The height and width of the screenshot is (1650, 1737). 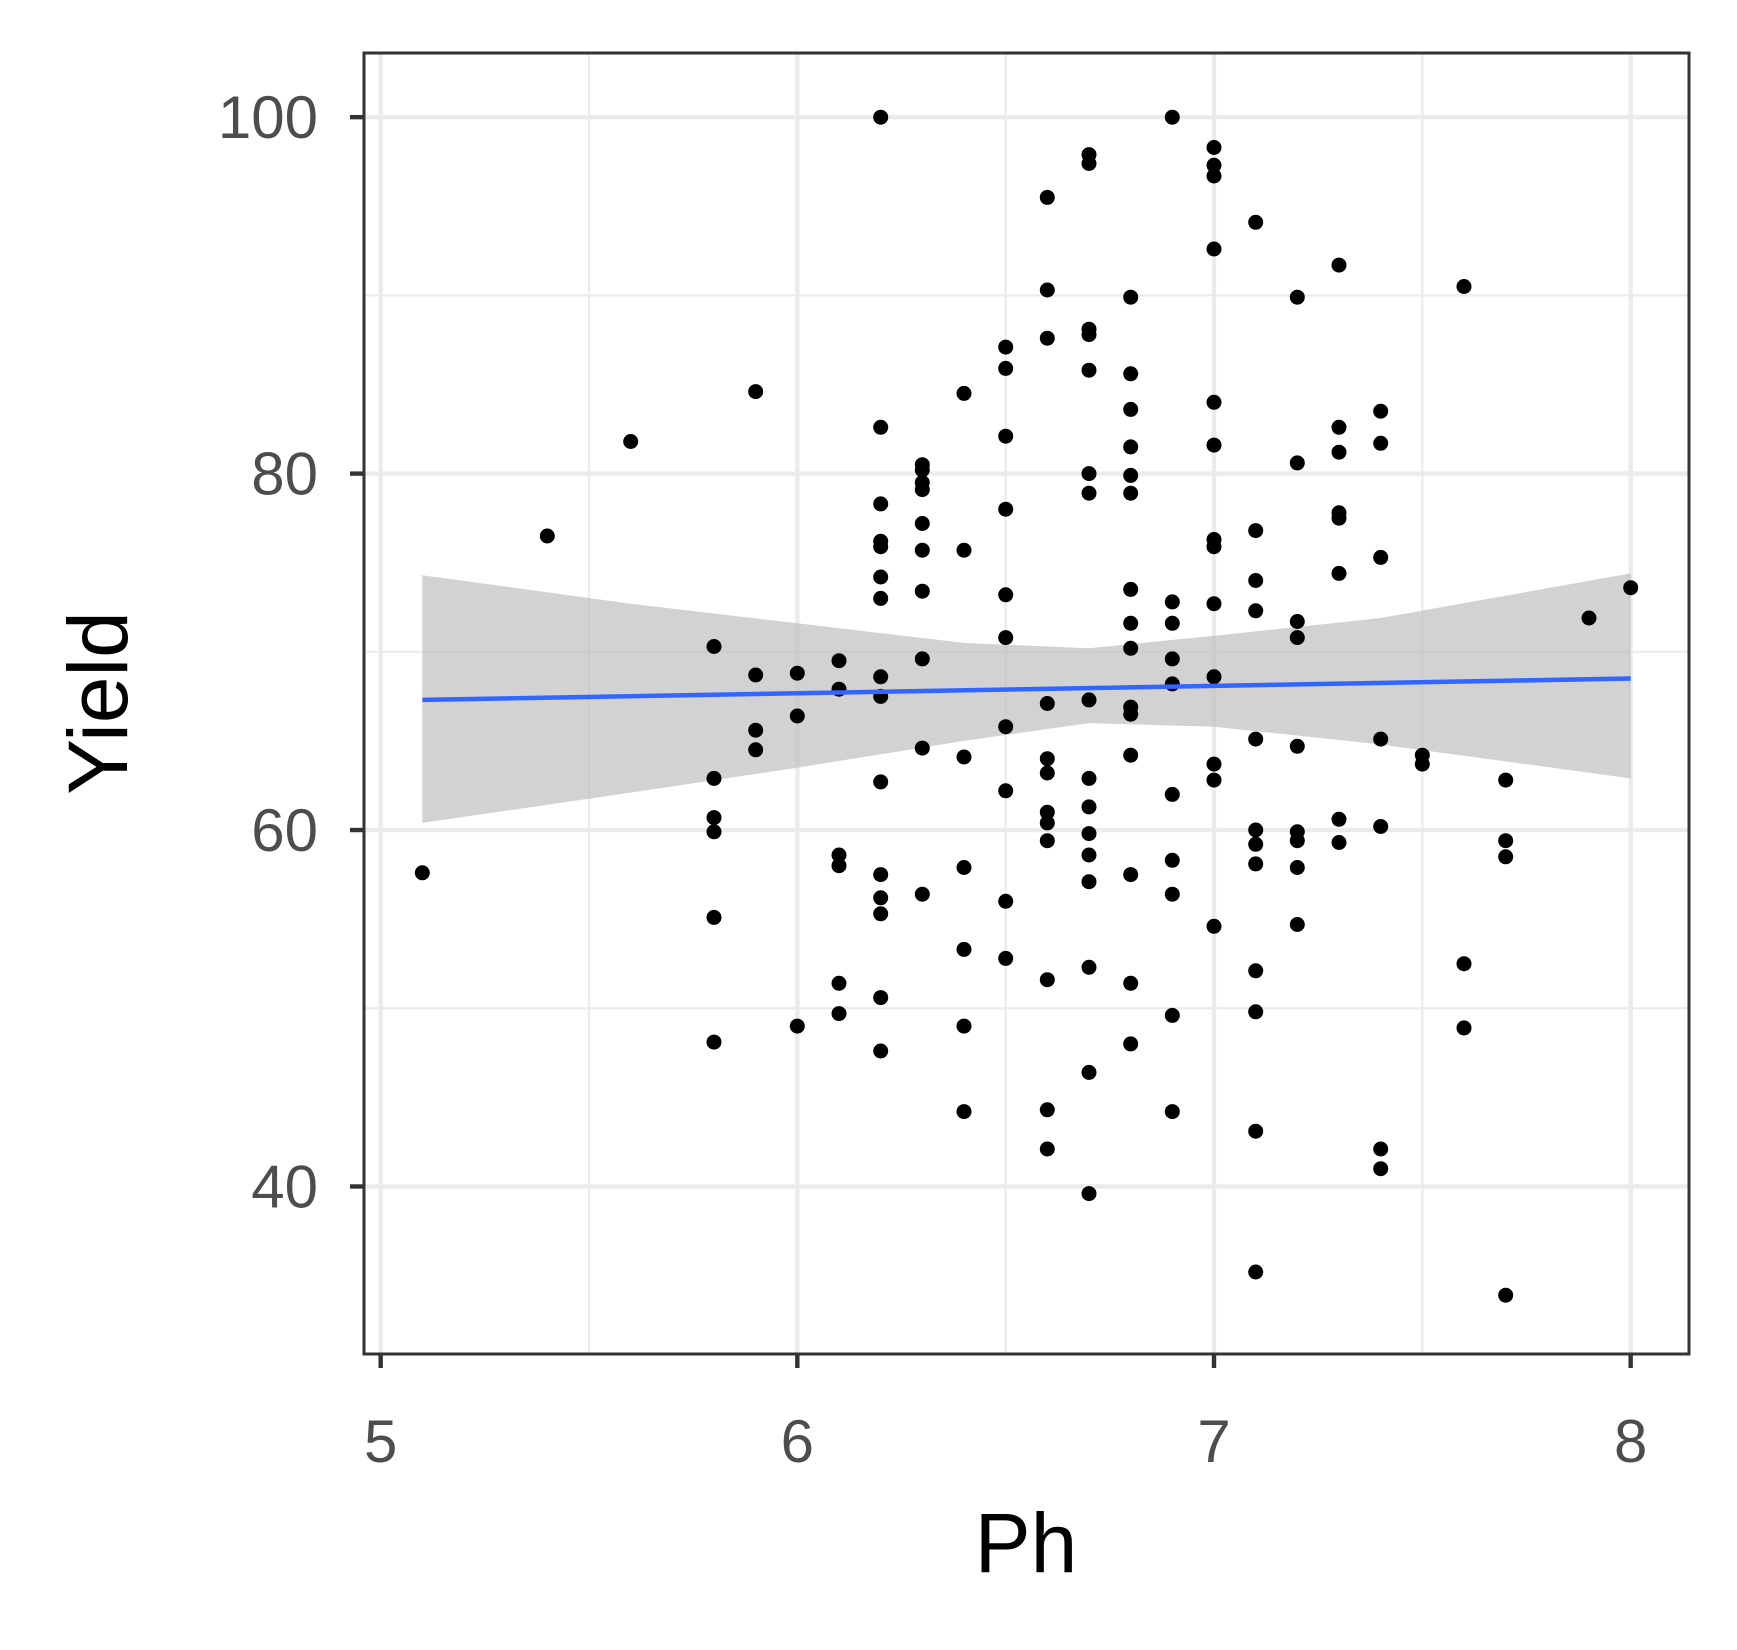 What do you see at coordinates (284, 474) in the screenshot?
I see `y-tick-label: 80` at bounding box center [284, 474].